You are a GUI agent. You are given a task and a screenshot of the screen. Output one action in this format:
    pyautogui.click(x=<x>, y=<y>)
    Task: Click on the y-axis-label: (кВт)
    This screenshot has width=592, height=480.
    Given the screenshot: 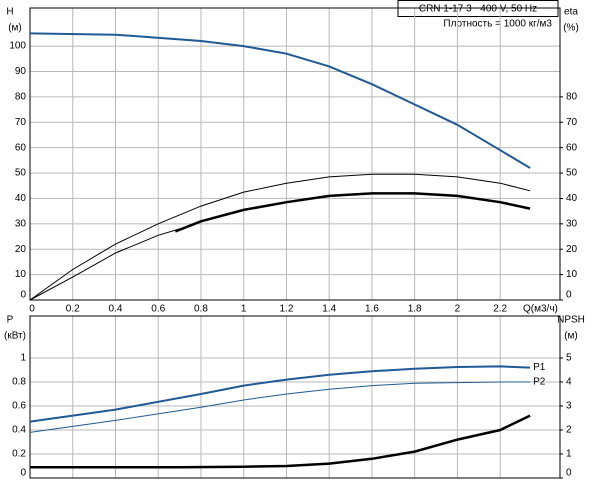 What is the action you would take?
    pyautogui.click(x=15, y=336)
    